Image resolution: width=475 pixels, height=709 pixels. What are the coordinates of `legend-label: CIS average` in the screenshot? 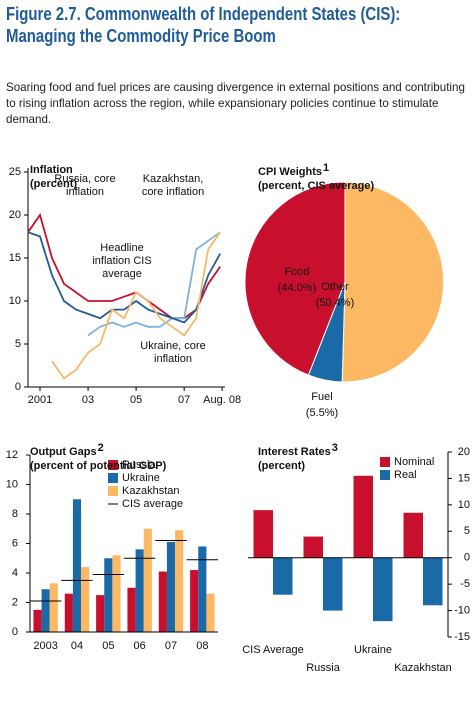 It's located at (152, 504).